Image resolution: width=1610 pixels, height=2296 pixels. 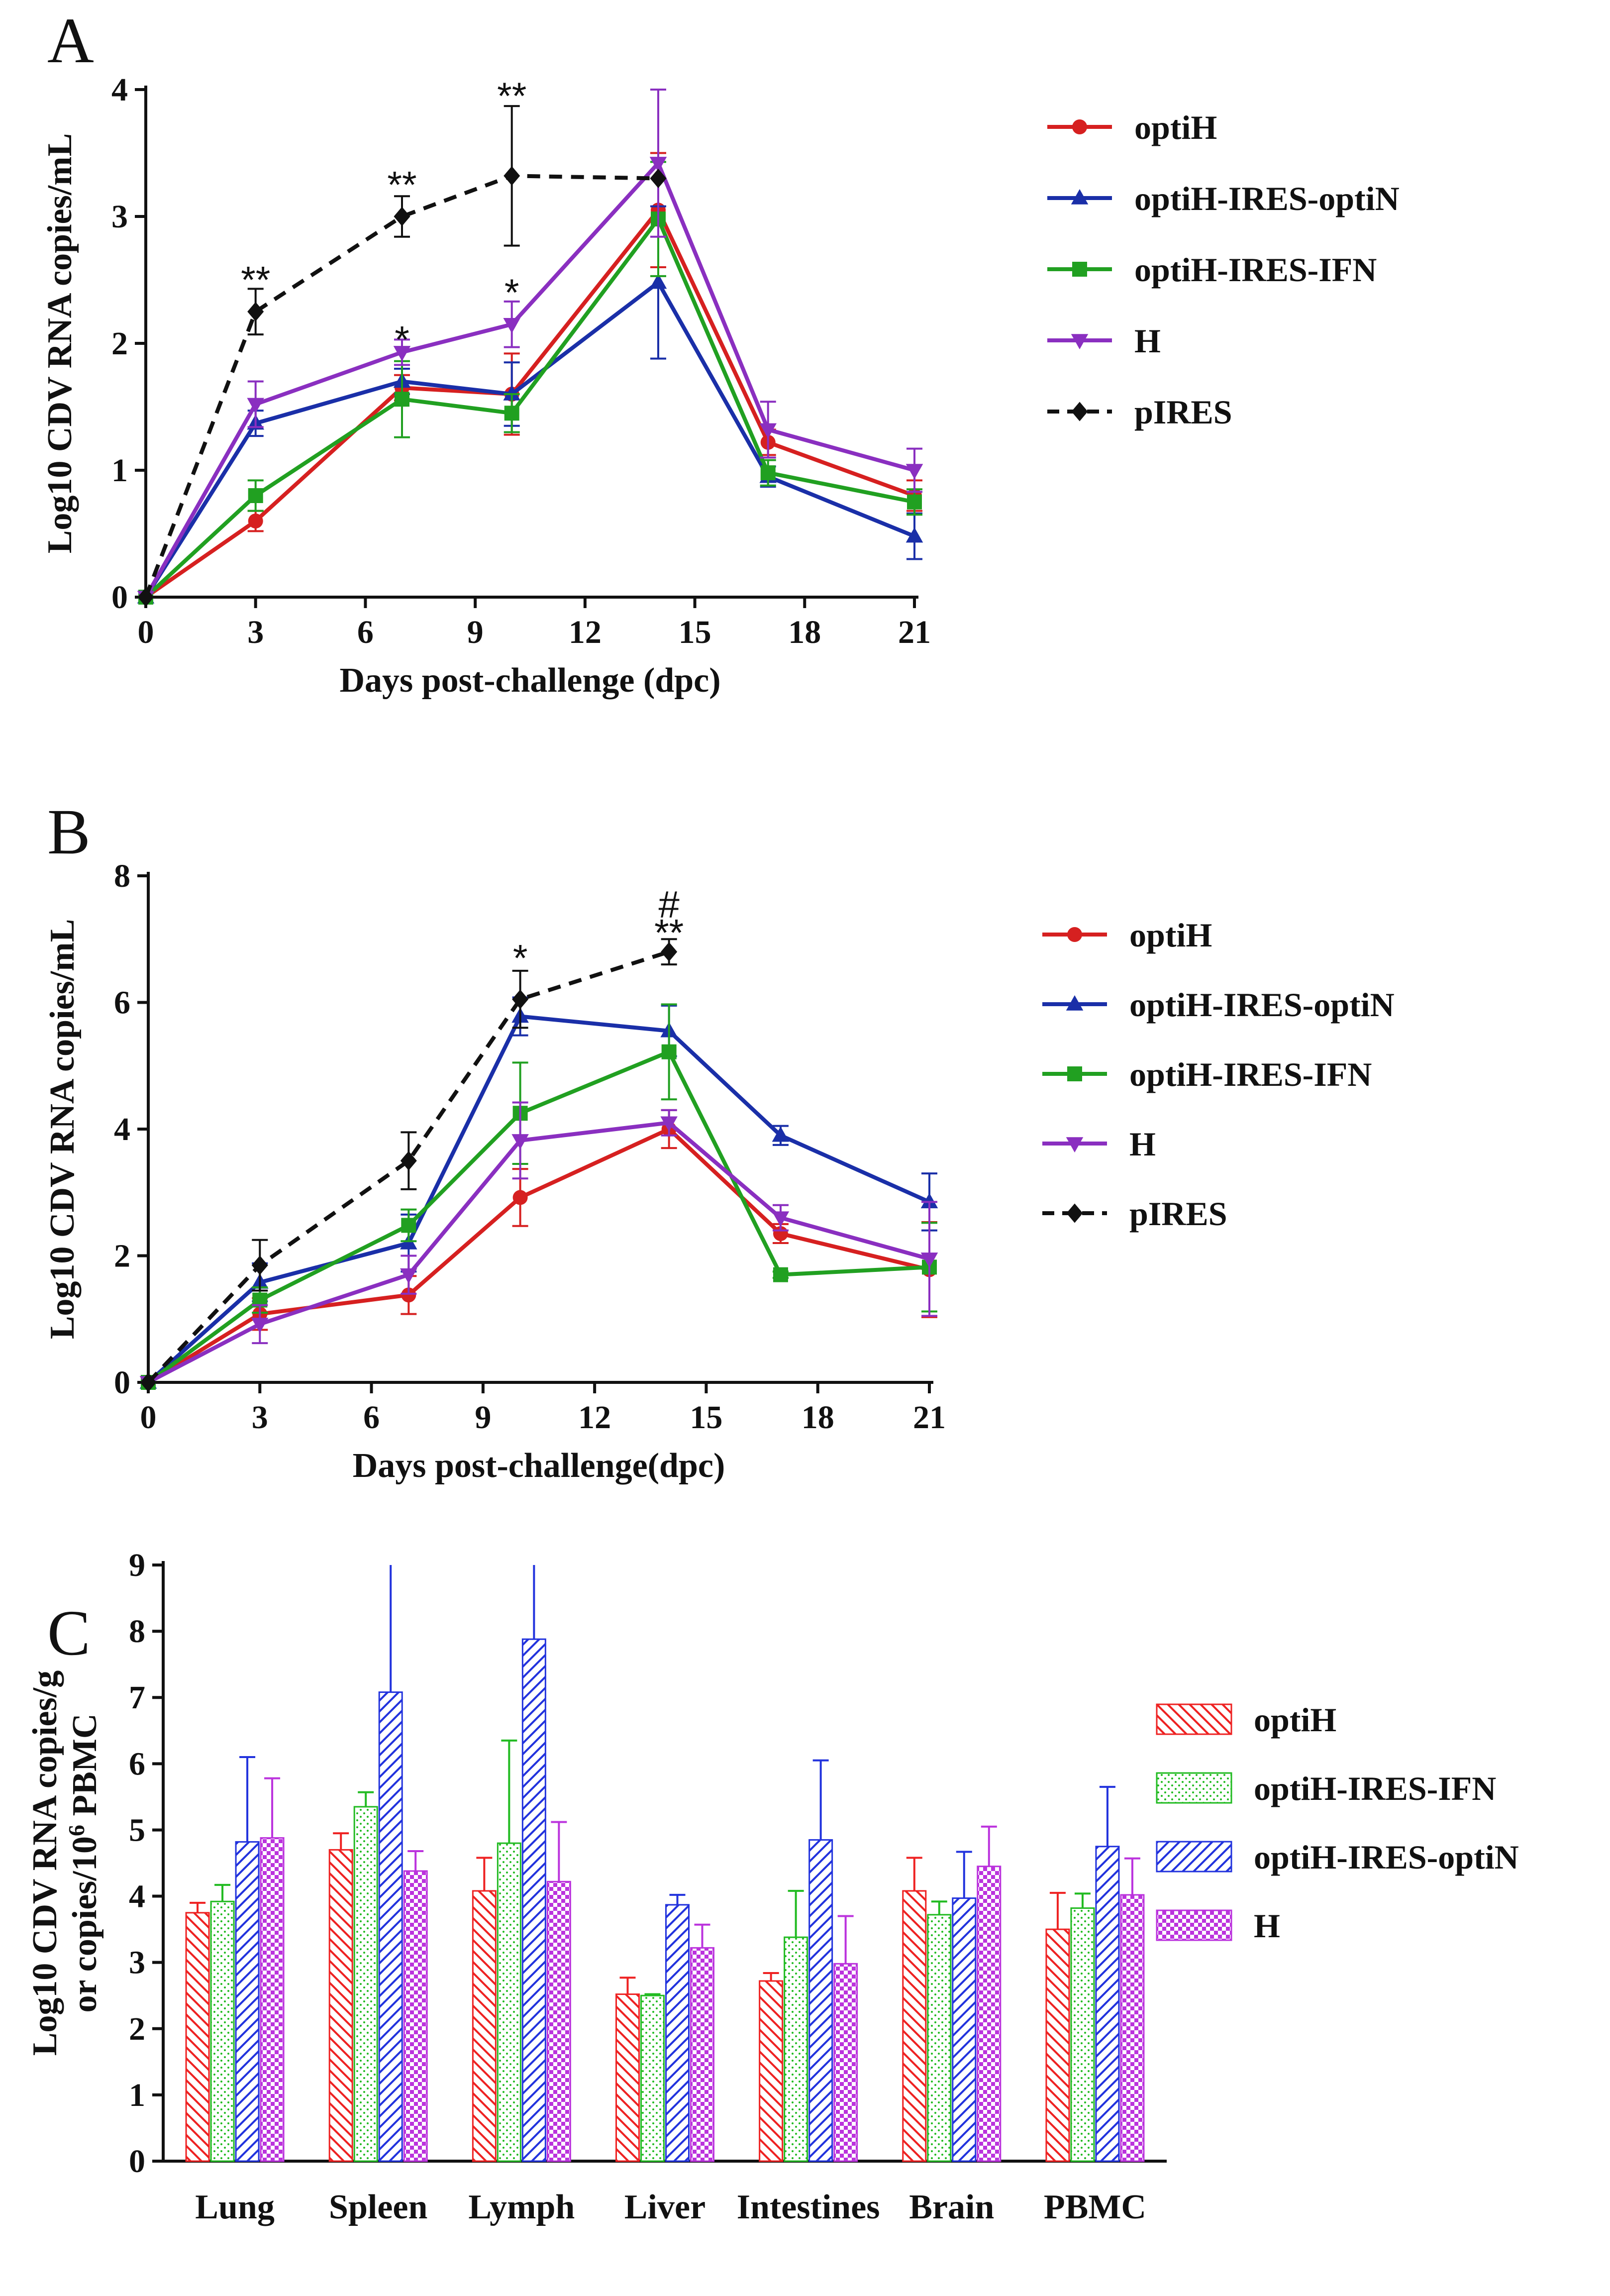 I want to click on y-axis-title-prefix: or copies/10, so click(x=85, y=1924).